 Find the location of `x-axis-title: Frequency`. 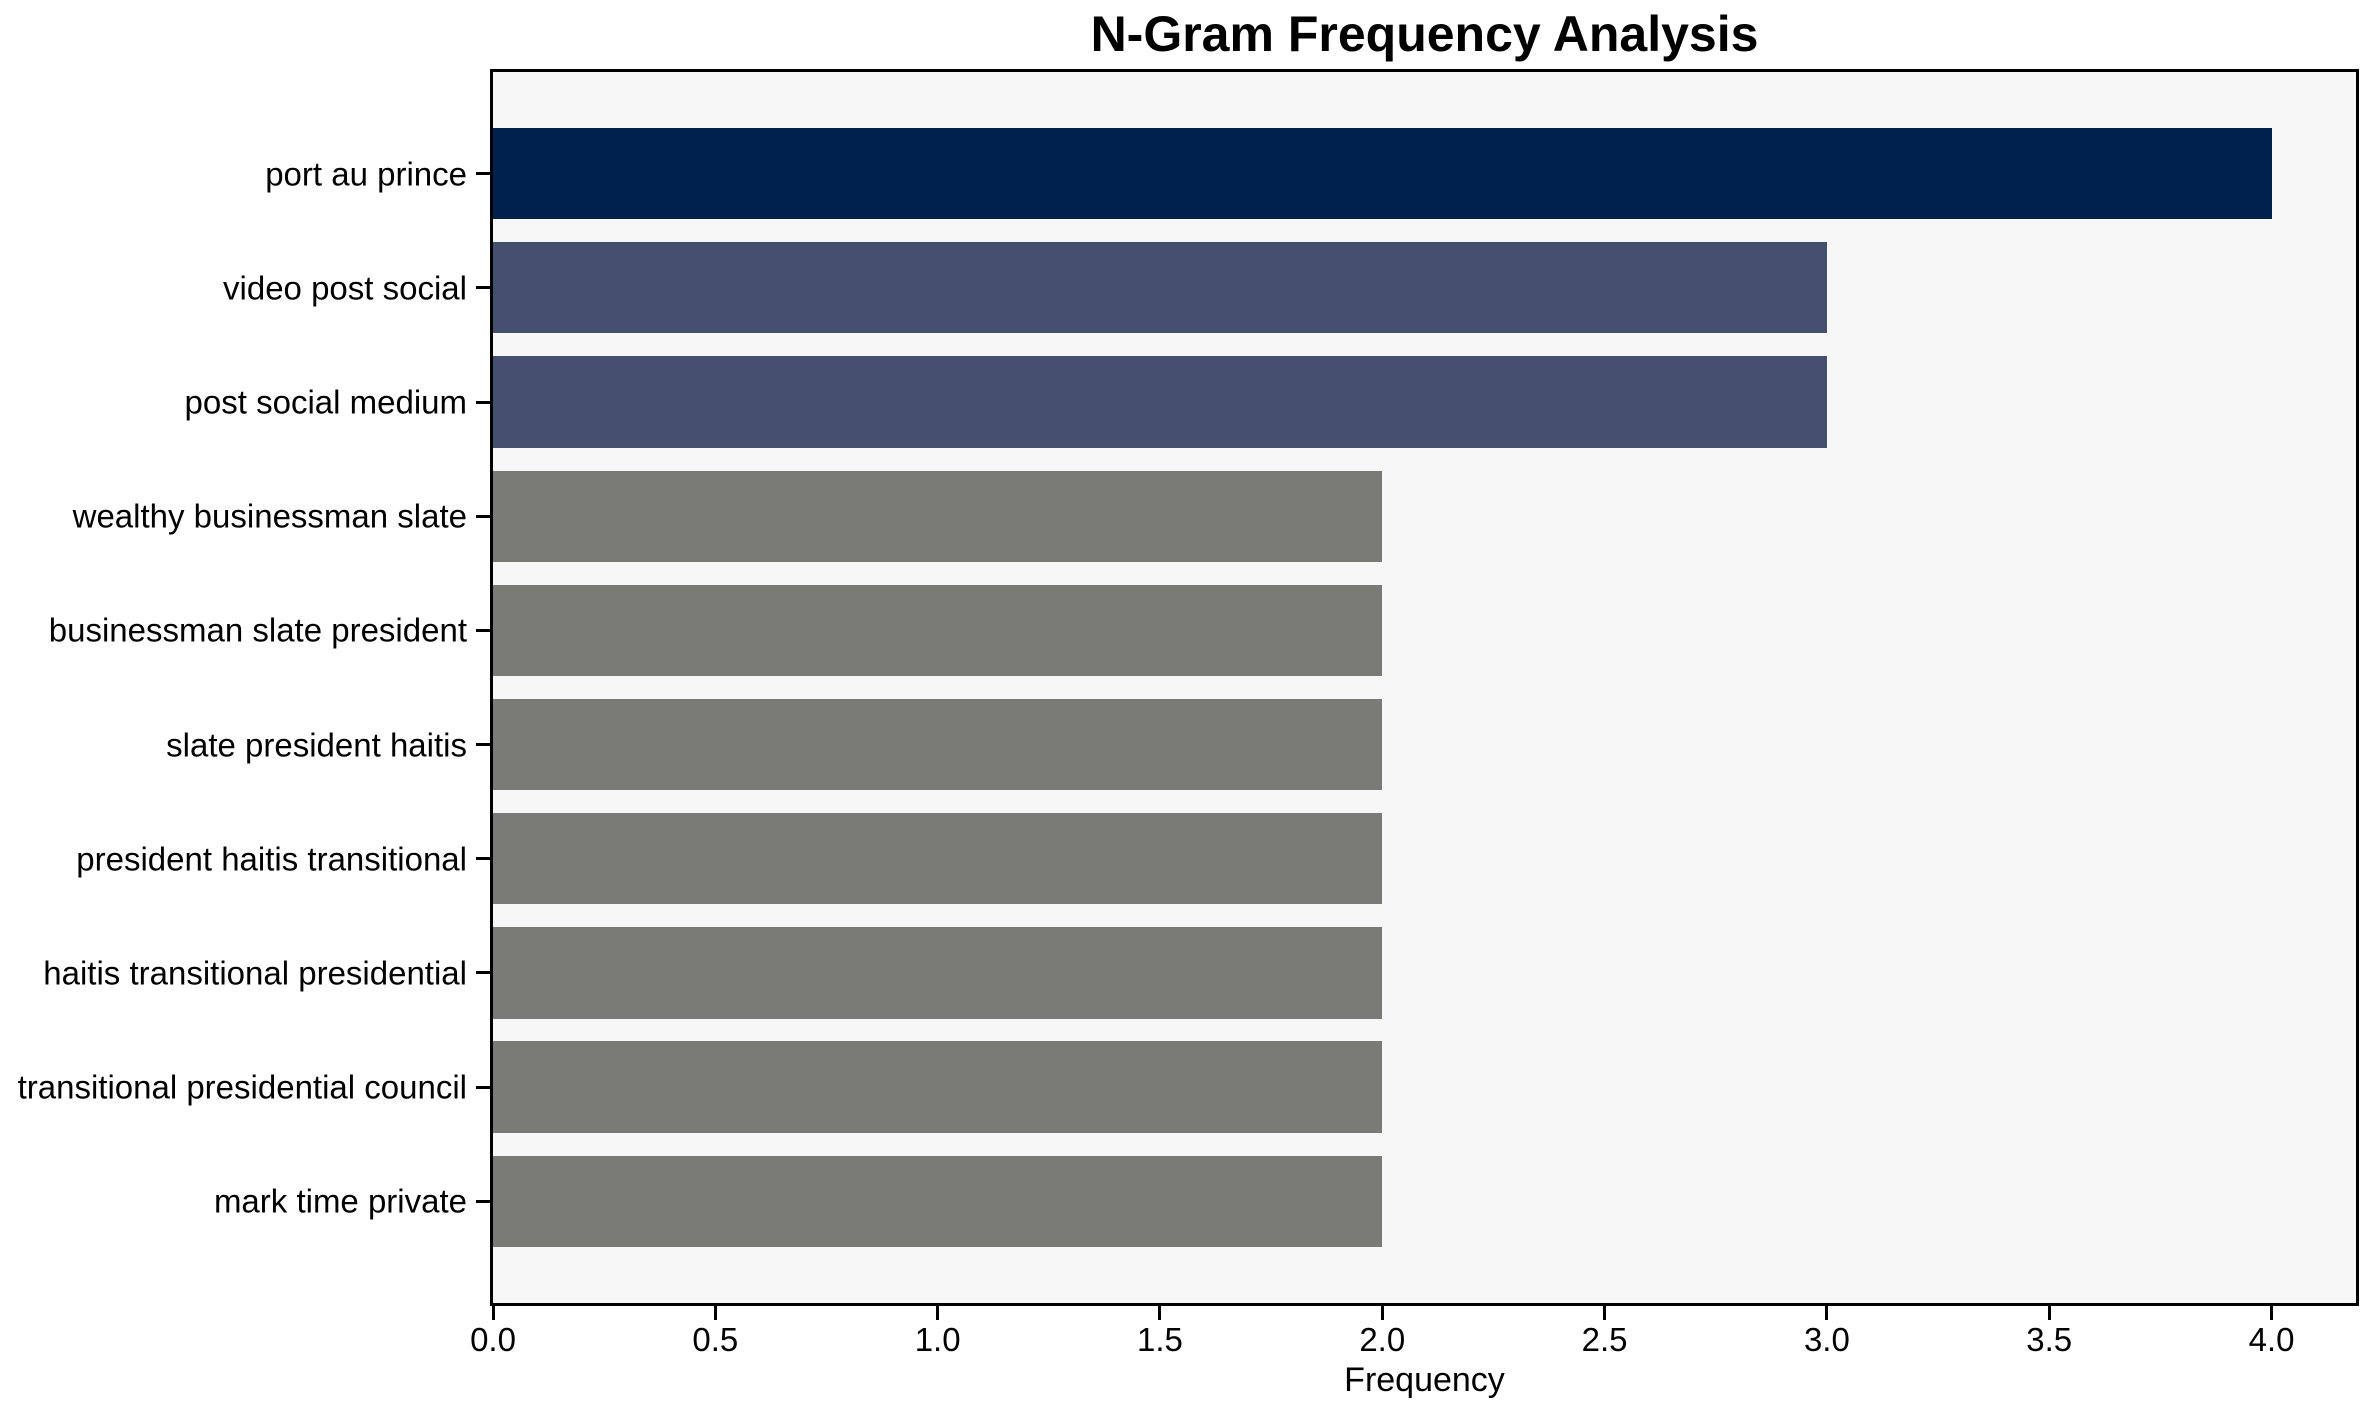

x-axis-title: Frequency is located at coordinates (1424, 1380).